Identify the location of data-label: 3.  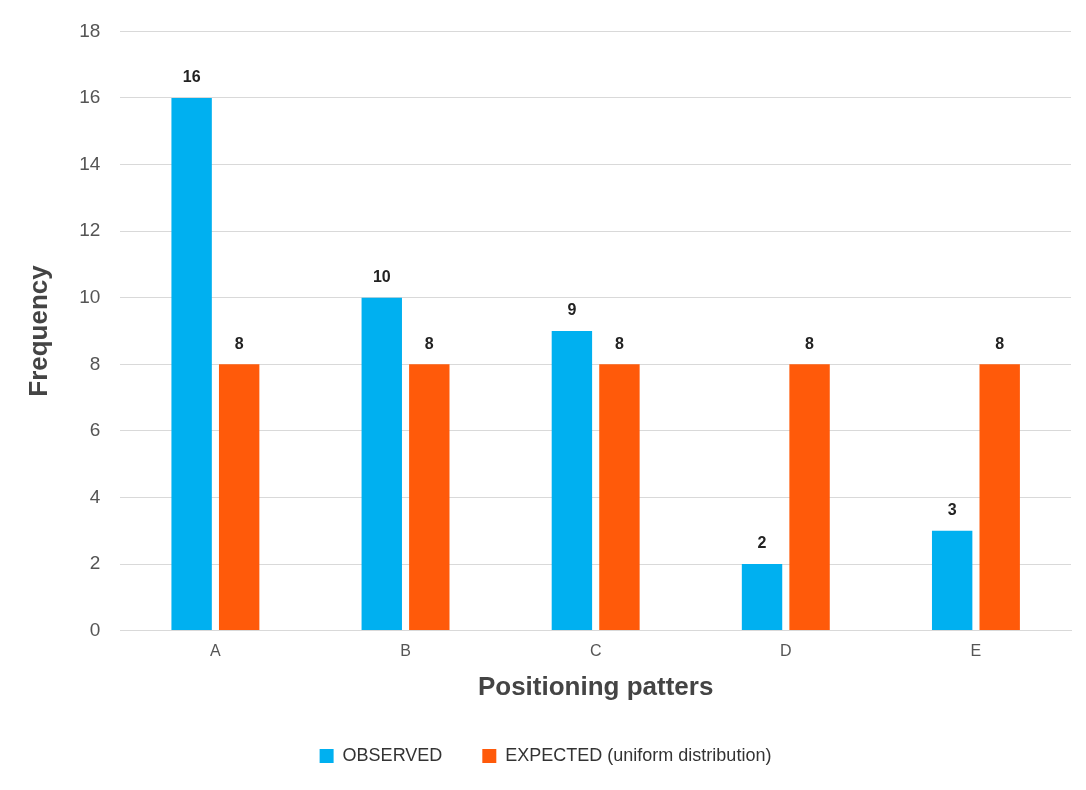
(952, 510).